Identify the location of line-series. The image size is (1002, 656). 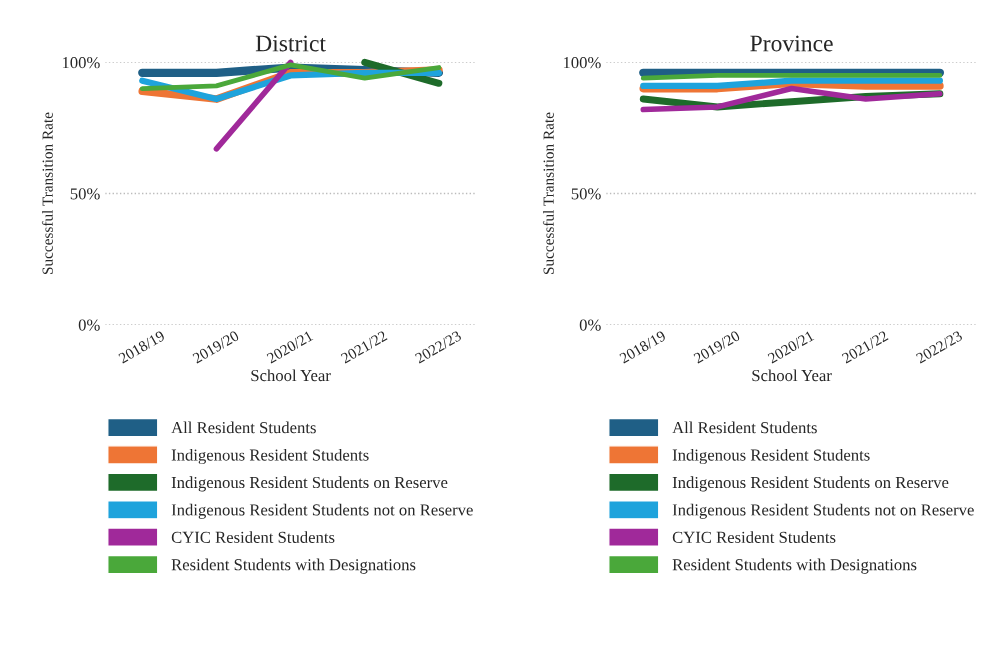
(290, 76).